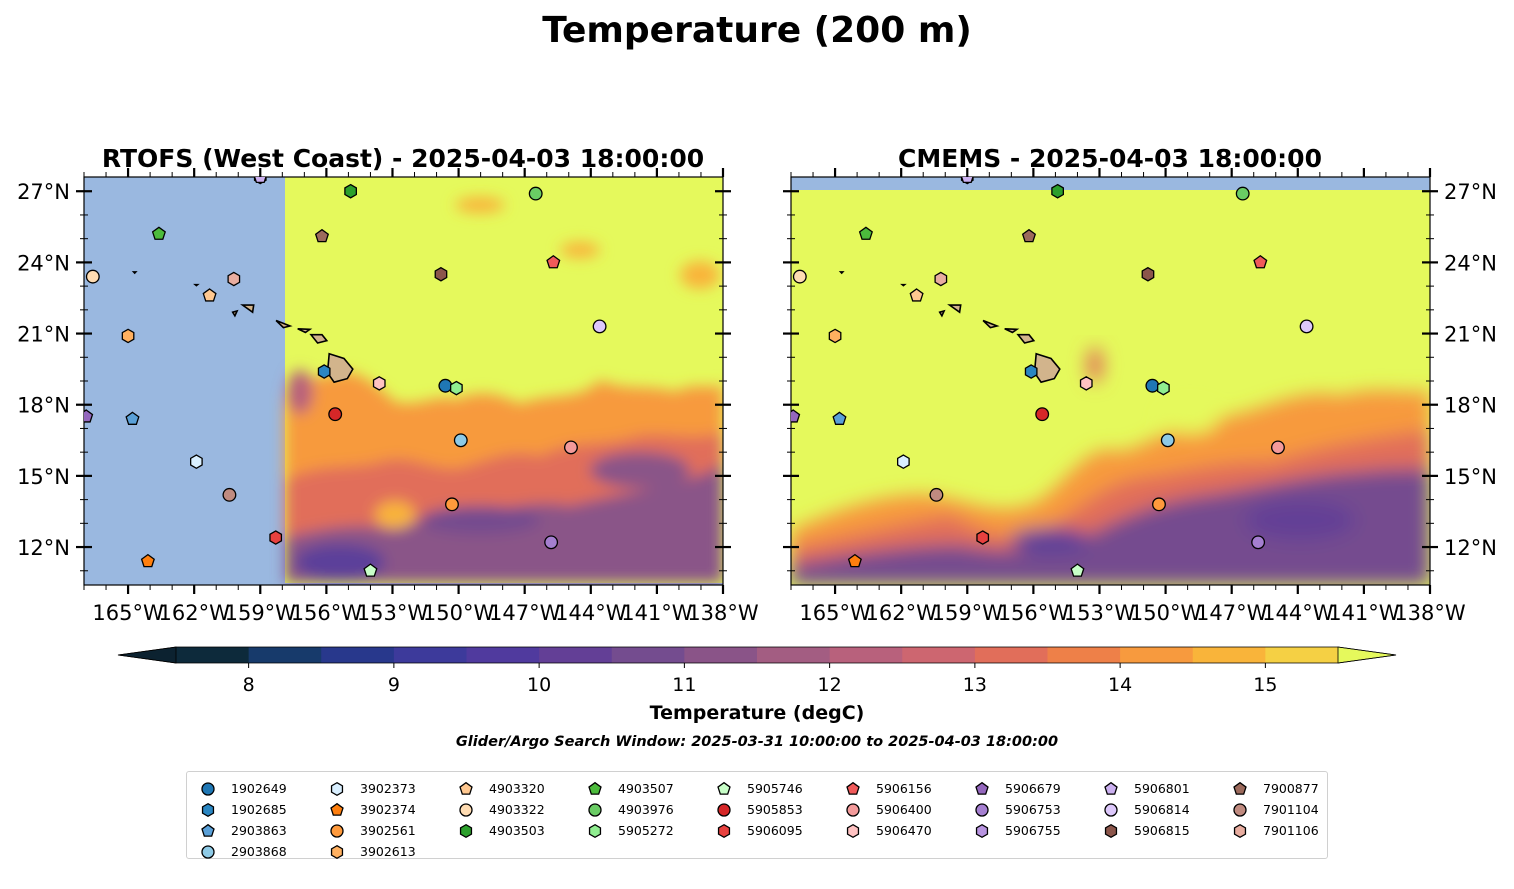 Image resolution: width=1514 pixels, height=889 pixels. I want to click on rtofs-xtick-label: 141°W, so click(657, 613).